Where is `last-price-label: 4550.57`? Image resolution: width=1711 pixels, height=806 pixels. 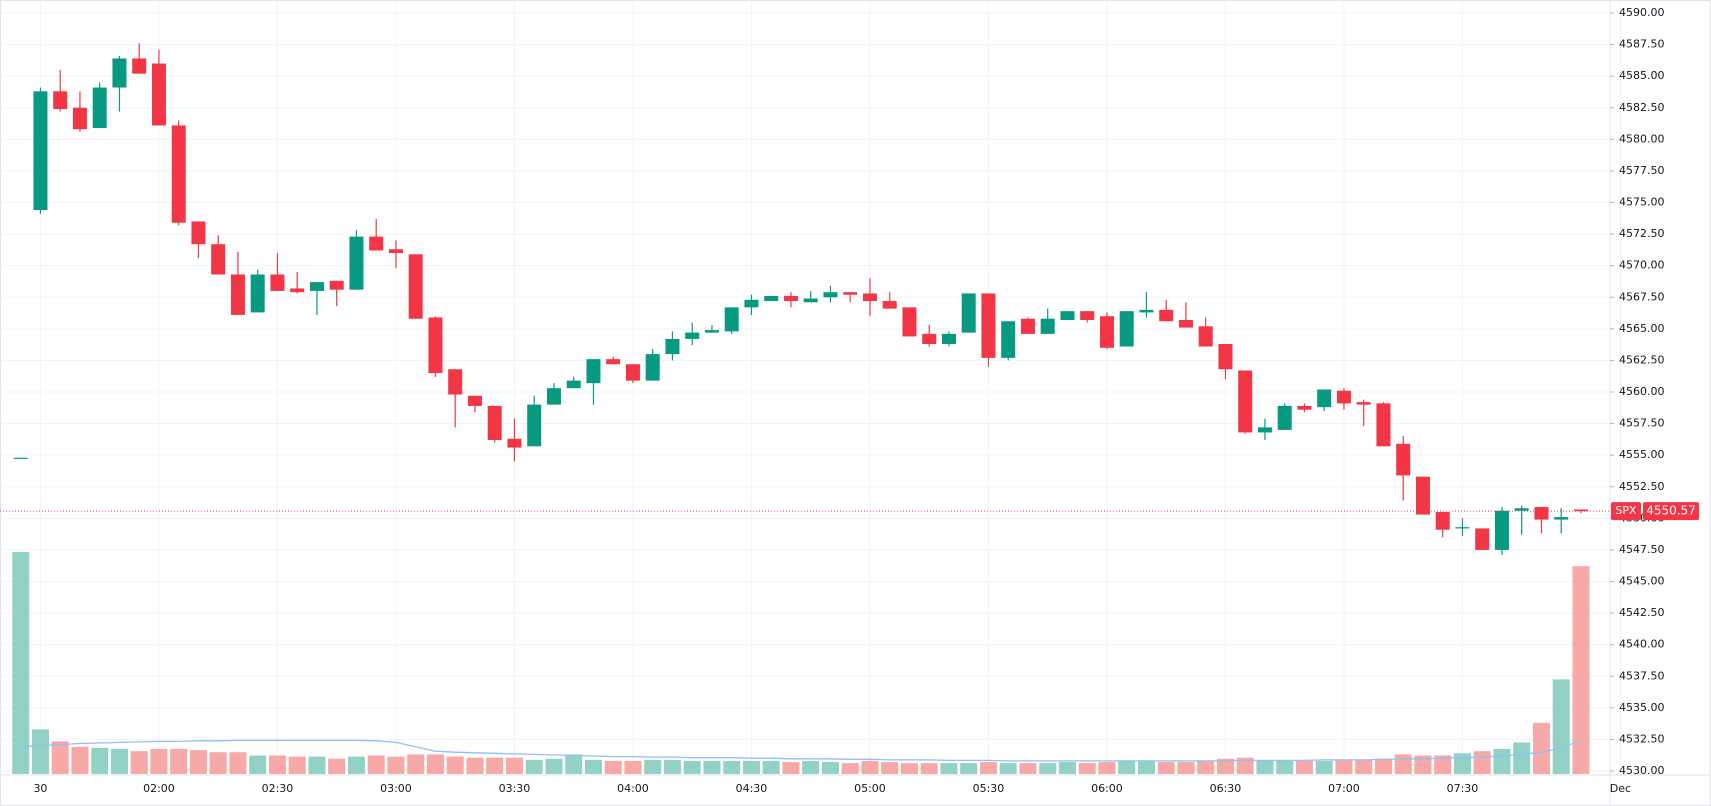
last-price-label: 4550.57 is located at coordinates (1671, 511).